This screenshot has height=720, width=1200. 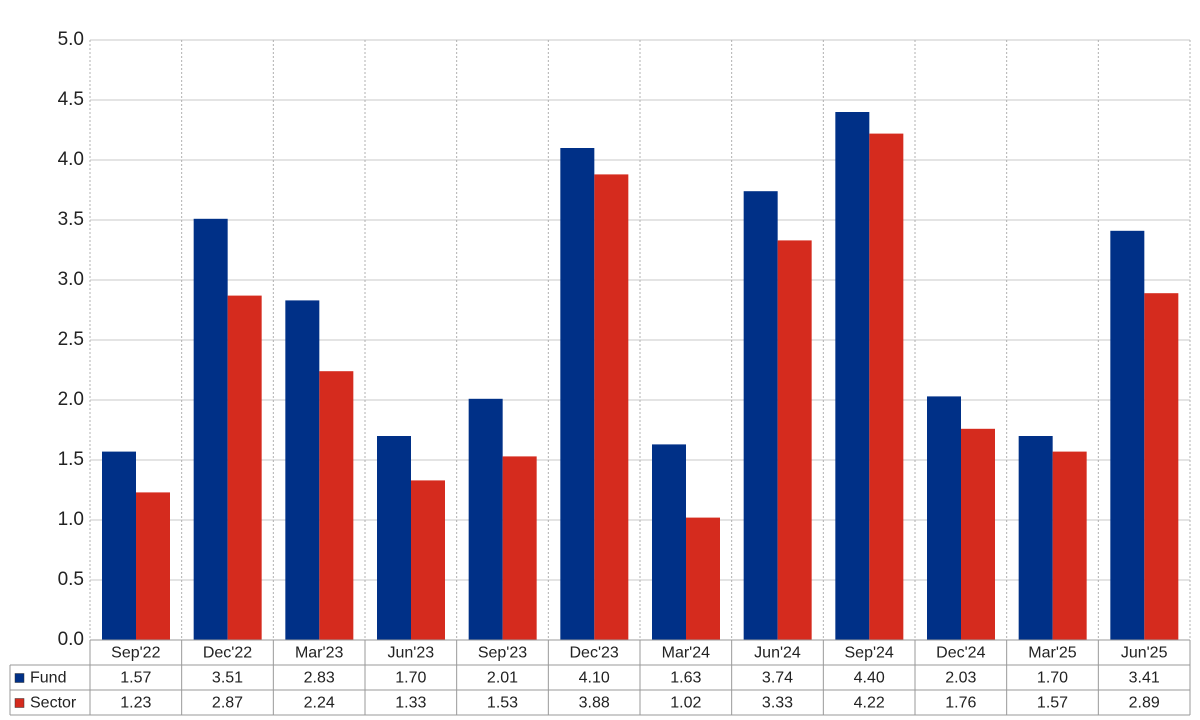 What do you see at coordinates (227, 703) in the screenshot?
I see `table-value: 2.87` at bounding box center [227, 703].